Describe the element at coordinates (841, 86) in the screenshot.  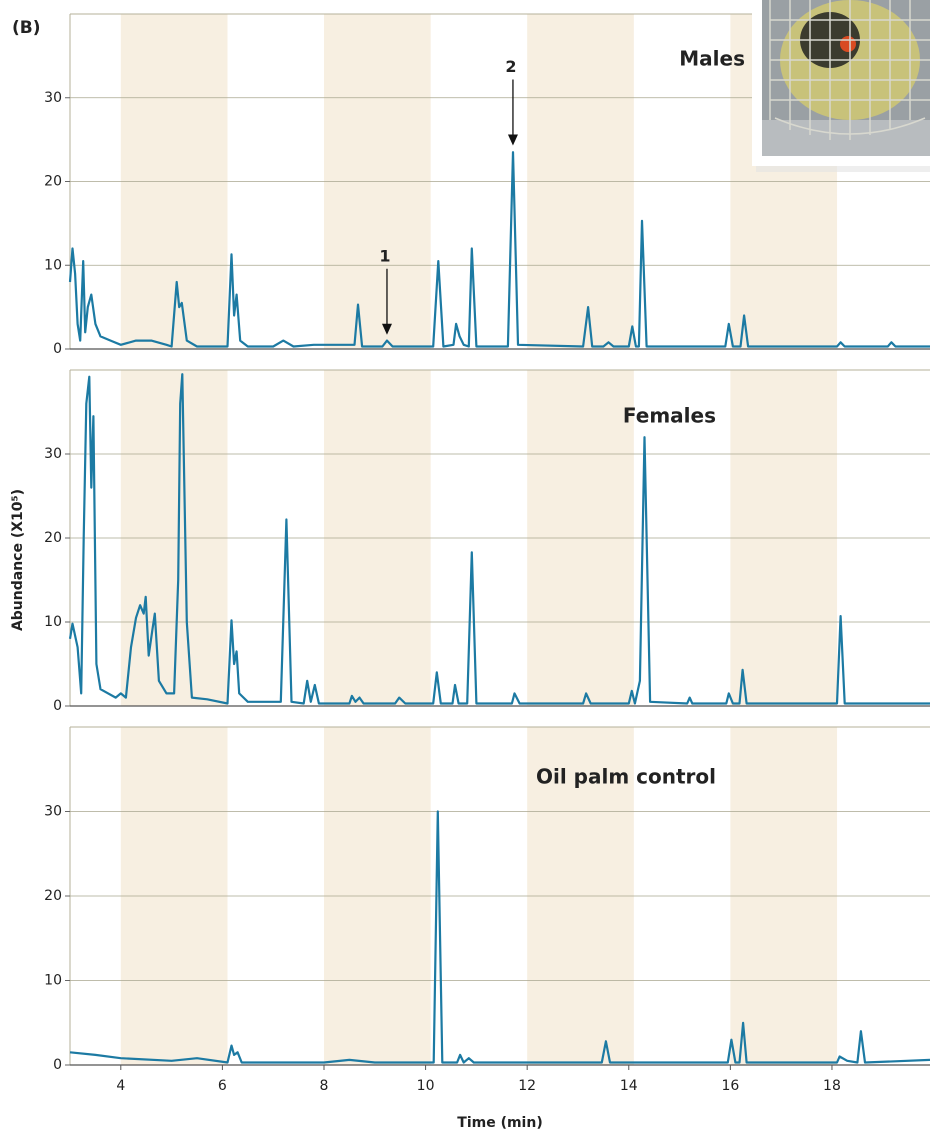
I see `photo` at that location.